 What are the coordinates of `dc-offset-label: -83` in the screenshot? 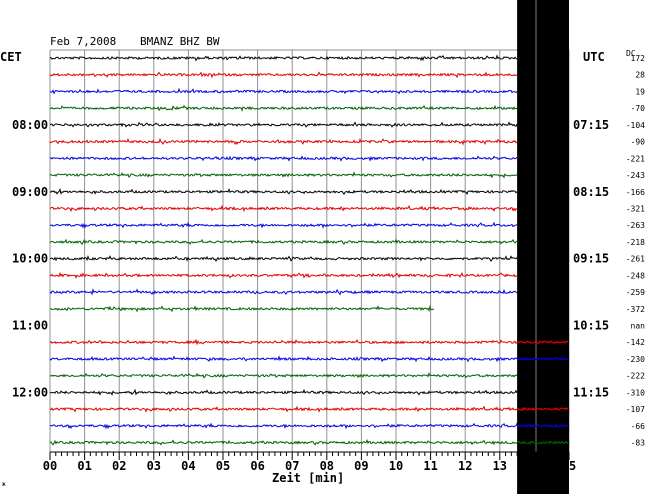 It's located at (638, 443).